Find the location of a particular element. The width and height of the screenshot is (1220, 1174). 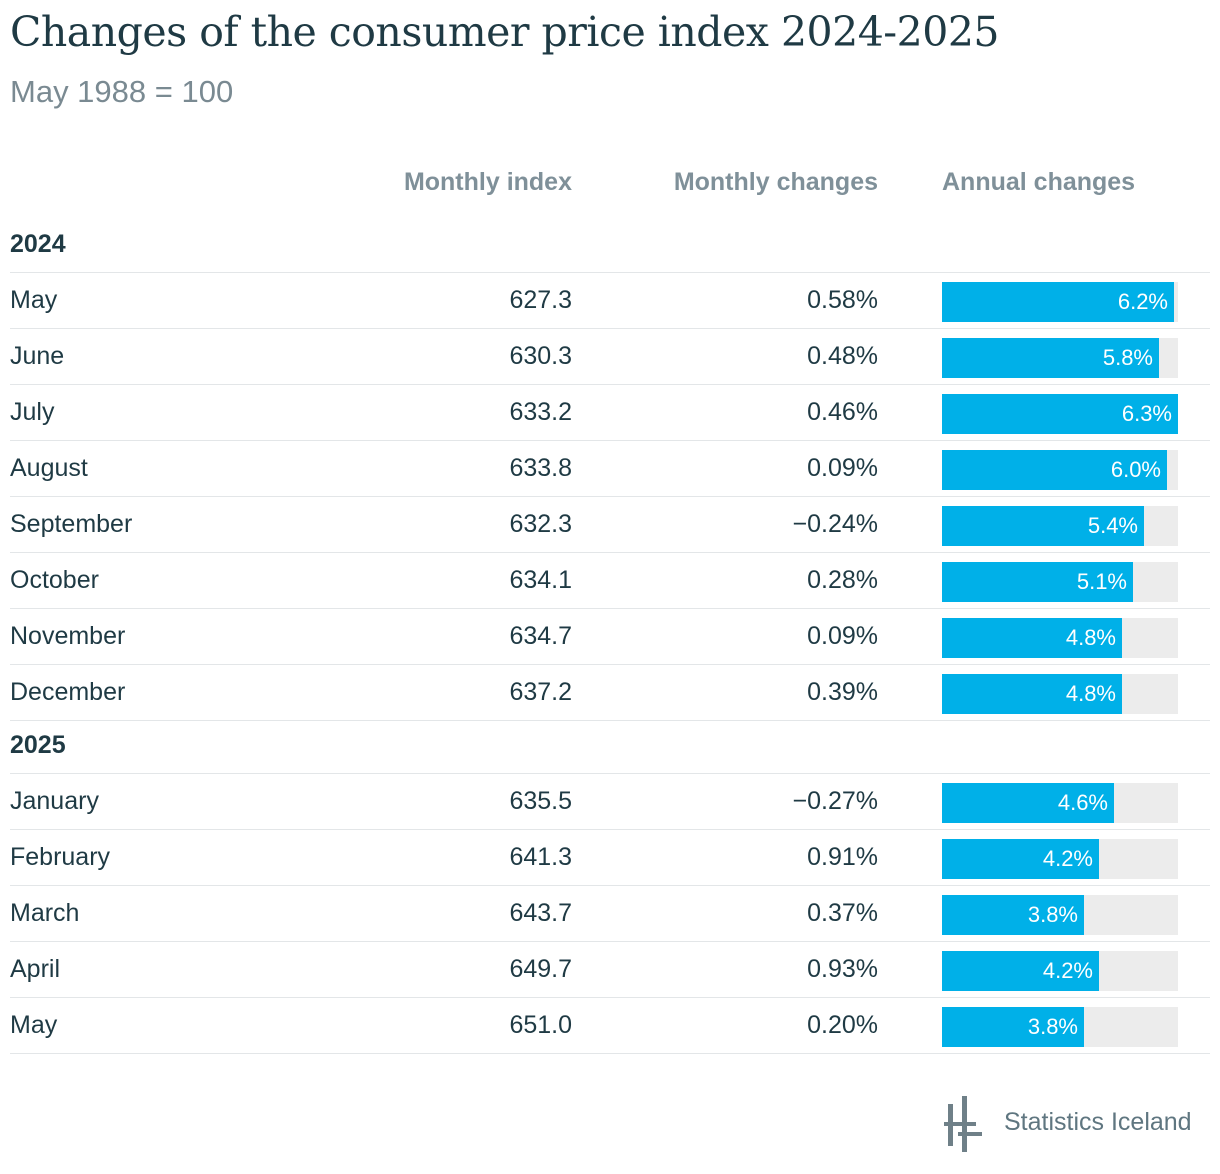

table-row: May 651.0 0.20% 3.8% is located at coordinates (610, 1026).